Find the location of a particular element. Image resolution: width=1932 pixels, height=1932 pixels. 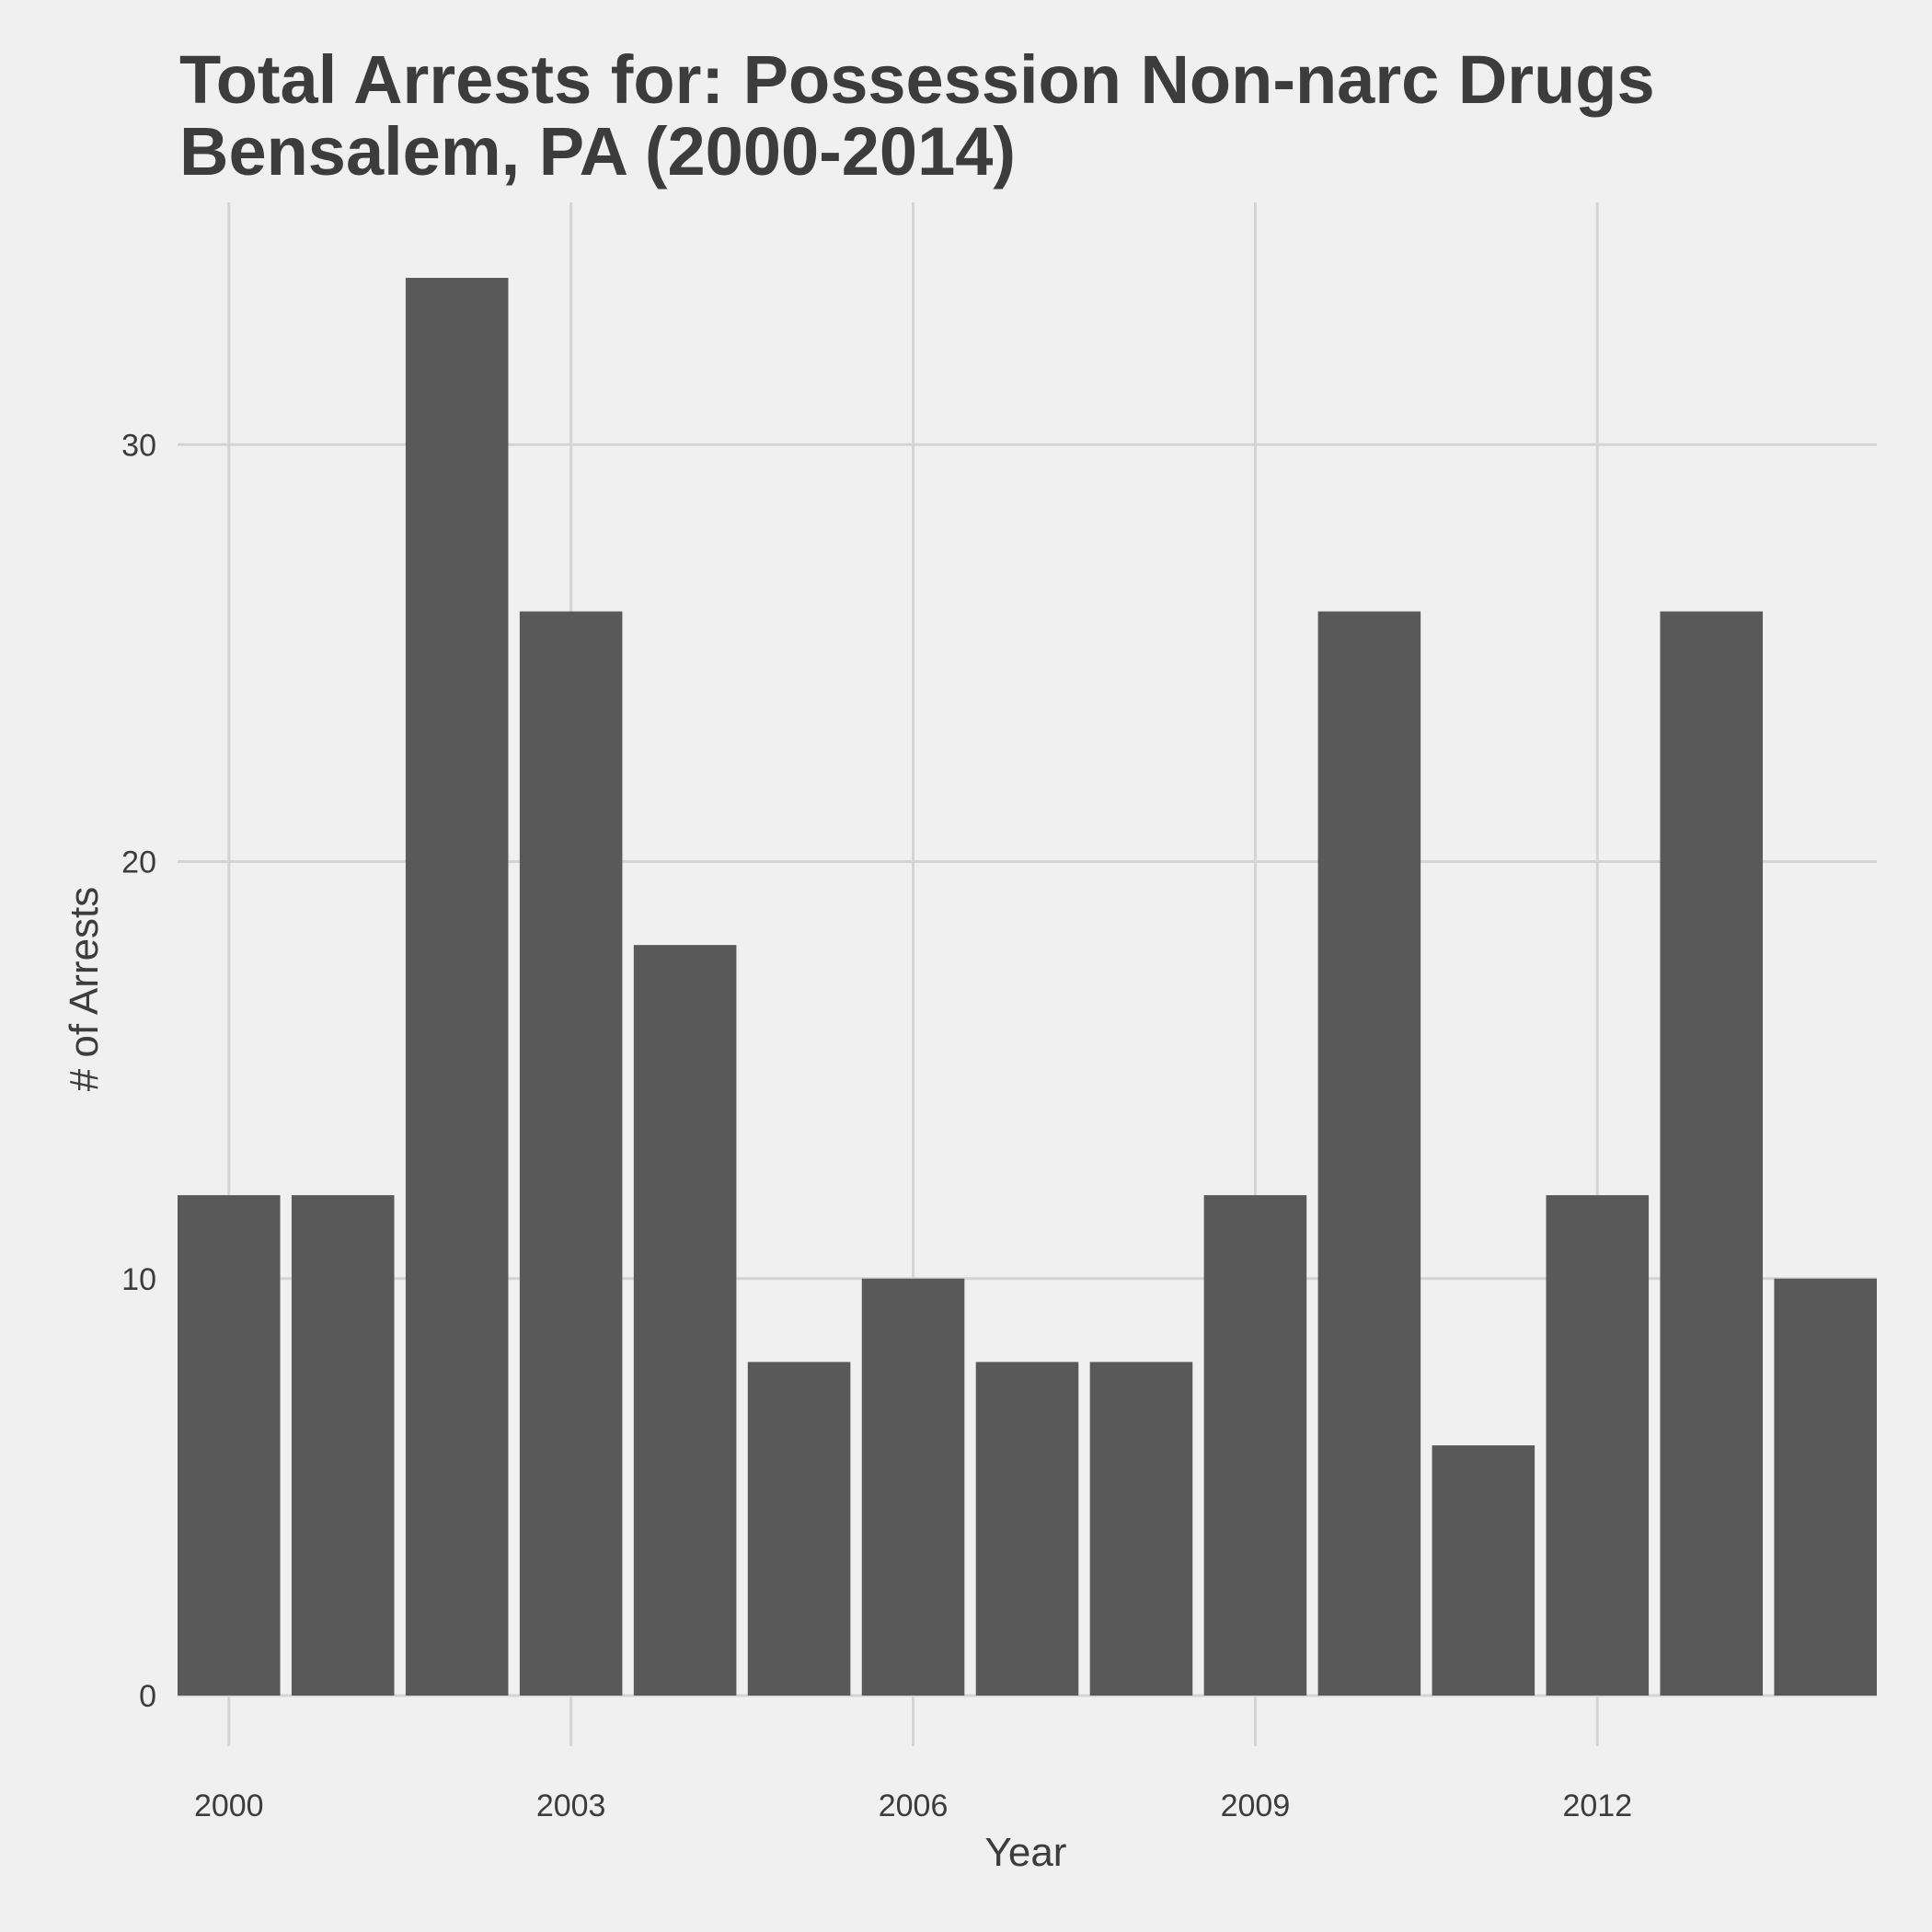

y-axis-title: # of Arrests is located at coordinates (84, 989).